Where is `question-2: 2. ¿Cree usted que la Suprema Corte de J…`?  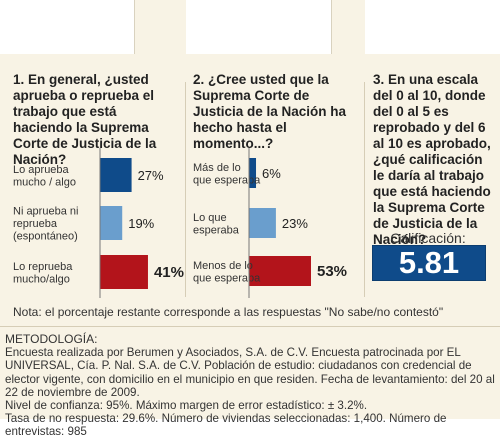 question-2: 2. ¿Cree usted que la Suprema Corte de J… is located at coordinates (270, 111).